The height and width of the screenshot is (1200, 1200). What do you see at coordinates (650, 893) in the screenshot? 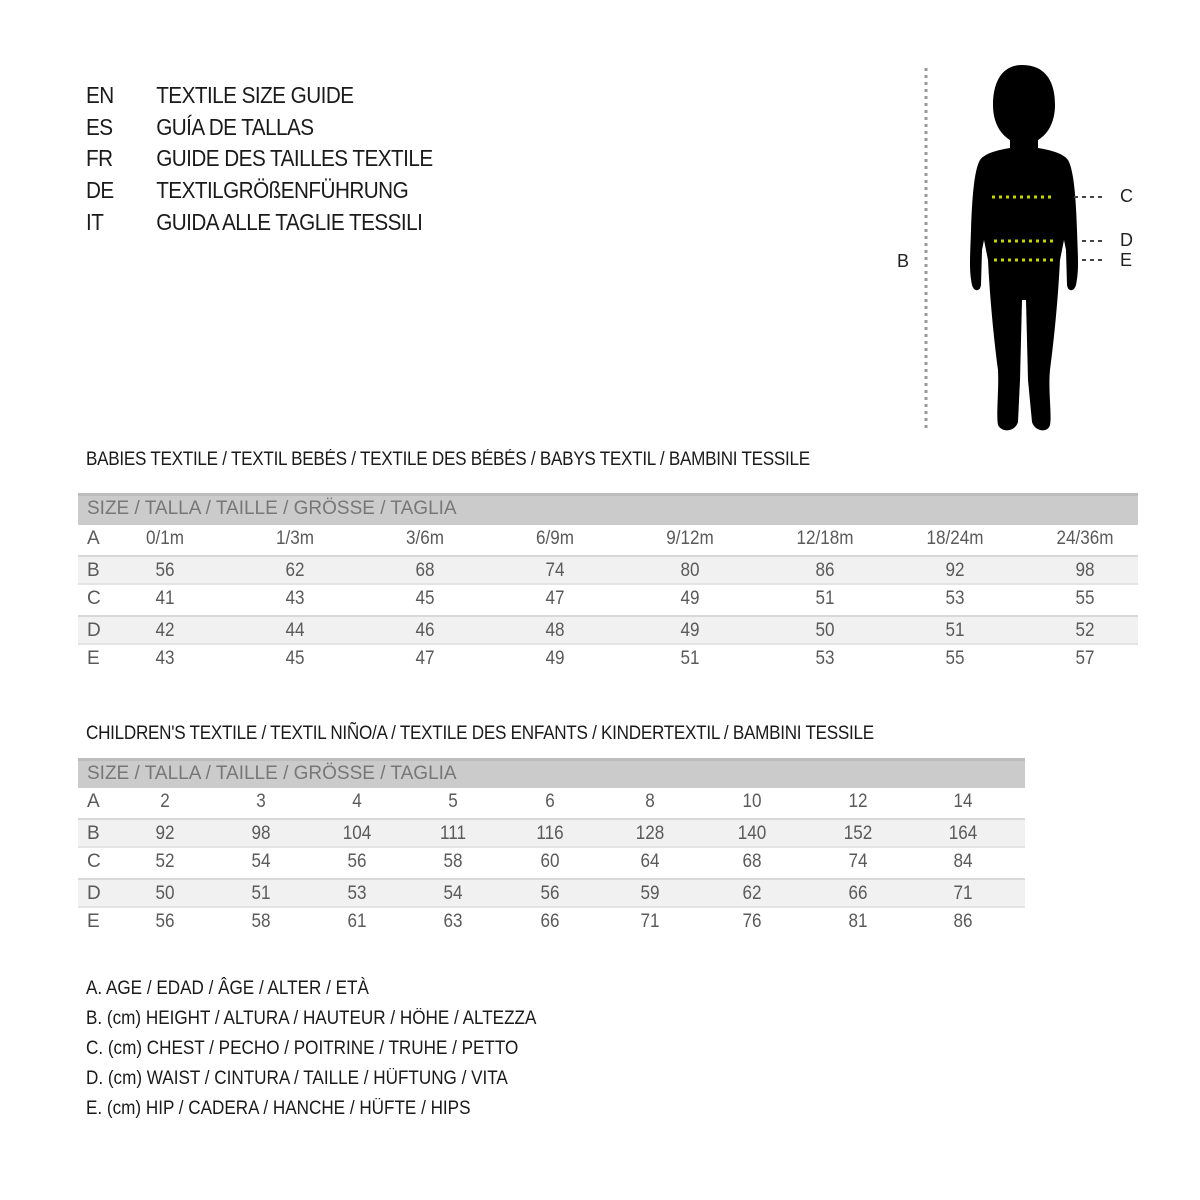
I see `table-cell: 59` at bounding box center [650, 893].